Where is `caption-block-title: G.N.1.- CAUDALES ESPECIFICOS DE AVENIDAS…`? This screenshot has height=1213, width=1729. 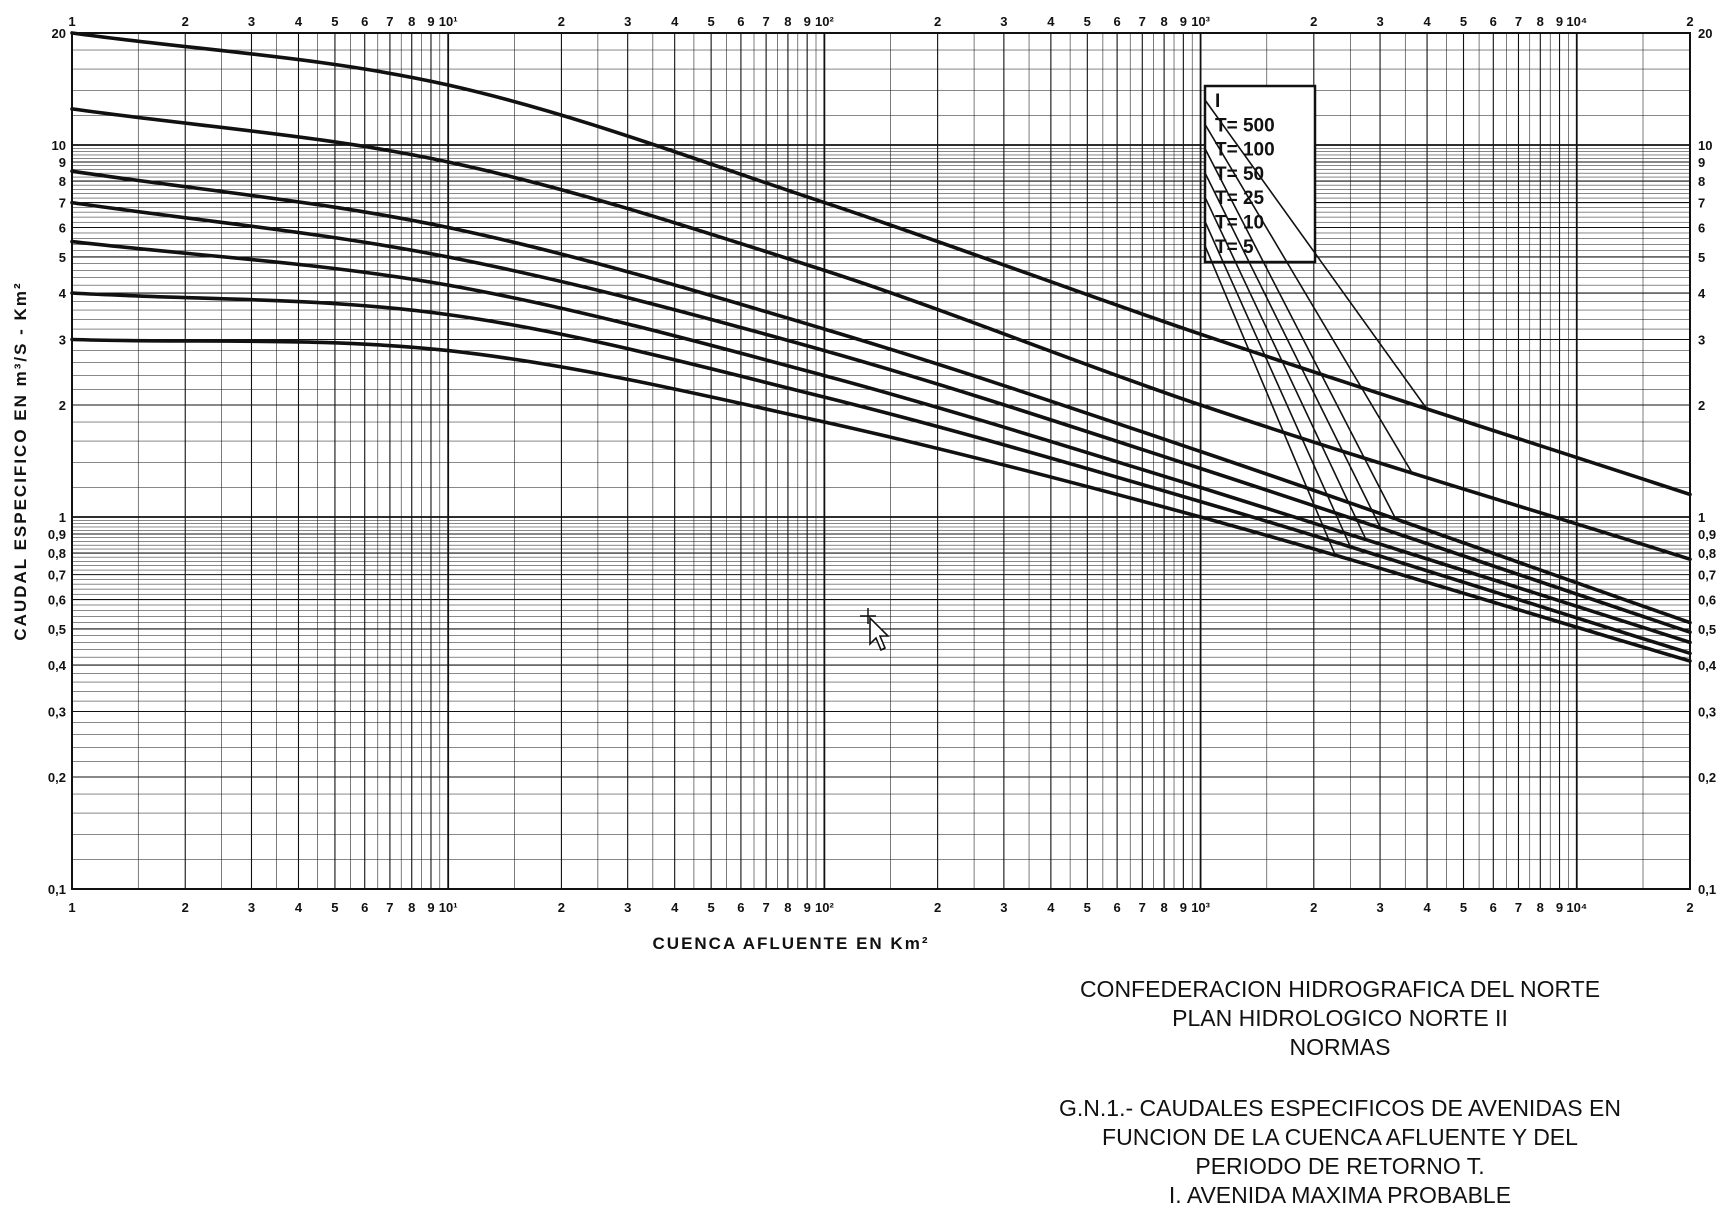
caption-block-title: G.N.1.- CAUDALES ESPECIFICOS DE AVENIDAS… is located at coordinates (1340, 1152).